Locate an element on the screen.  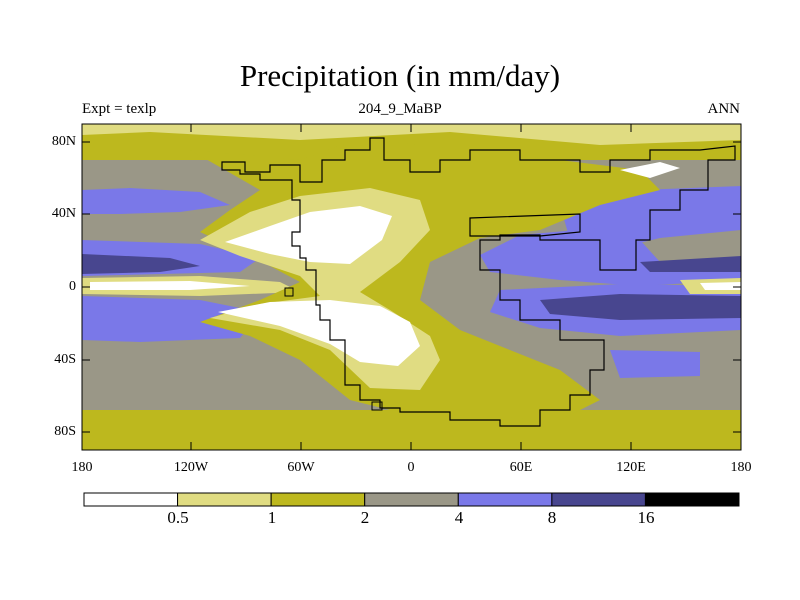
island-outline-south is located at coordinates (377, 406).